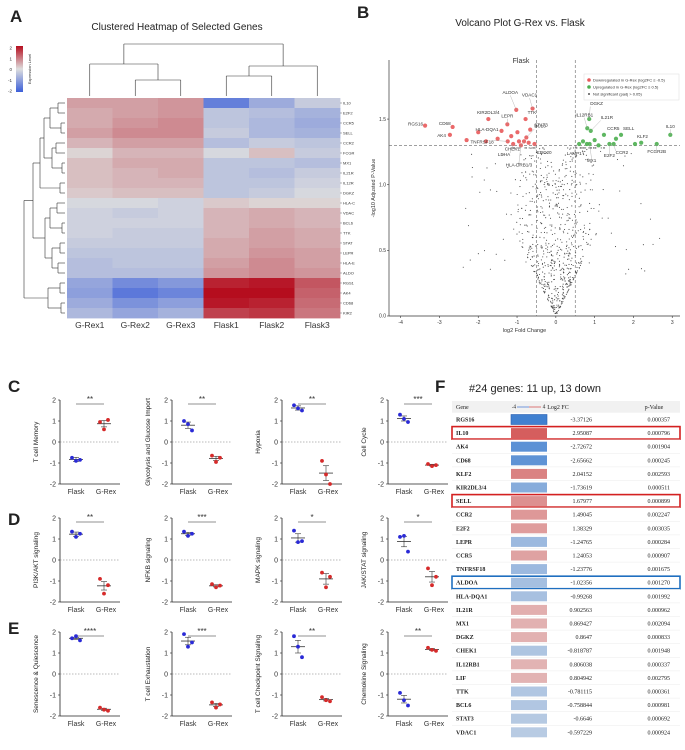 The height and width of the screenshot is (750, 685). What do you see at coordinates (348, 303) in the screenshot?
I see `heatmap-row-label: CD68` at bounding box center [348, 303].